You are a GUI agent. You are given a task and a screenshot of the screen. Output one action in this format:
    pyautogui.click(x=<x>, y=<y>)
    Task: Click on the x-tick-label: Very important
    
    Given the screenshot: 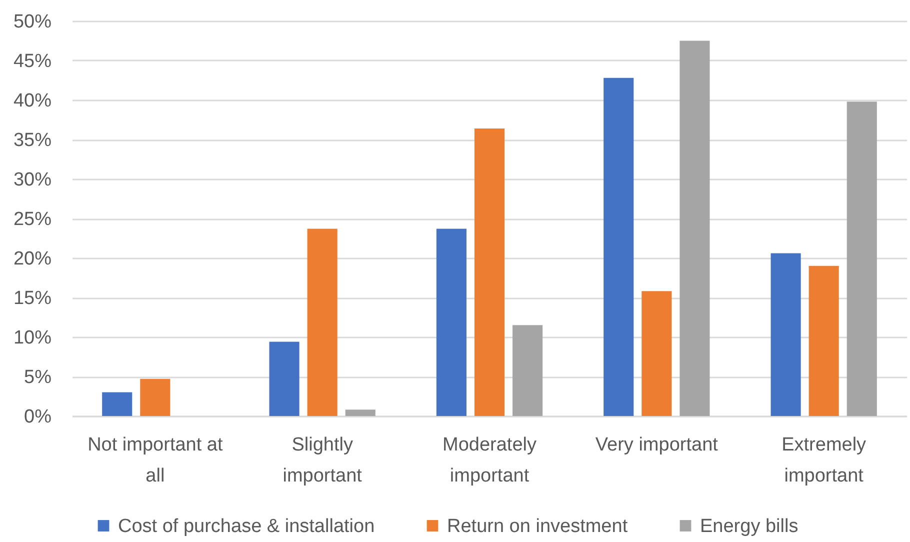 What is the action you would take?
    pyautogui.click(x=657, y=445)
    